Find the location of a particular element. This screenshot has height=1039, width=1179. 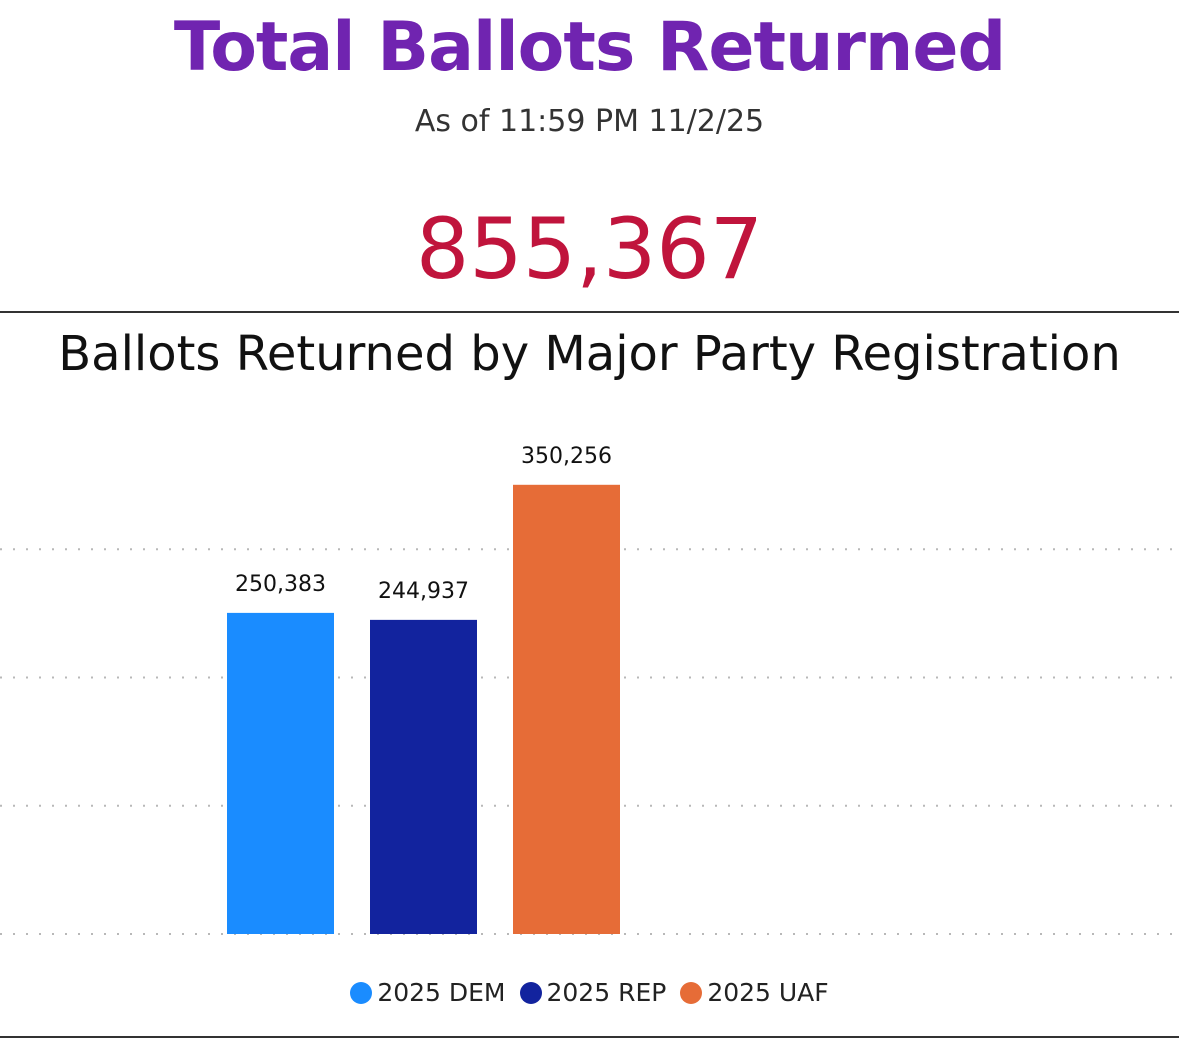

legend-dot-uaf-icon is located at coordinates (691, 992).